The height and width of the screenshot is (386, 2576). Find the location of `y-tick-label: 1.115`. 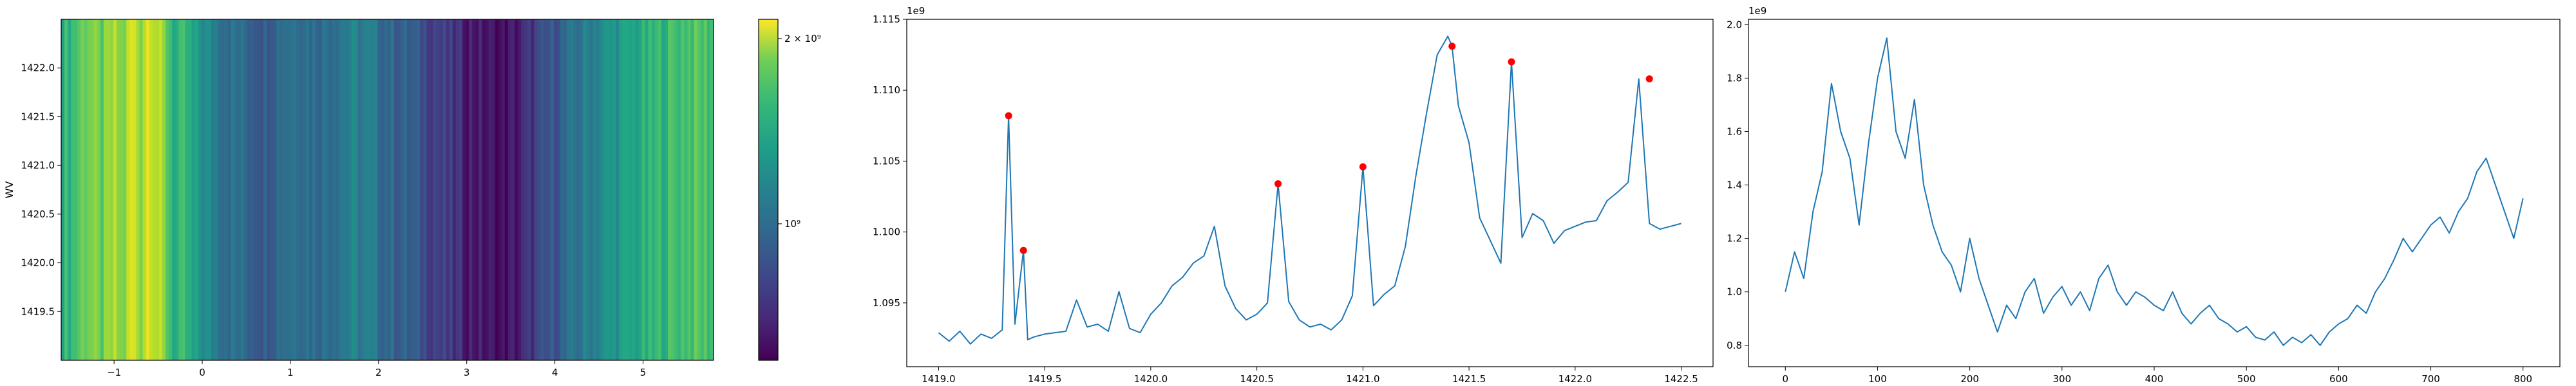

y-tick-label: 1.115 is located at coordinates (886, 19).